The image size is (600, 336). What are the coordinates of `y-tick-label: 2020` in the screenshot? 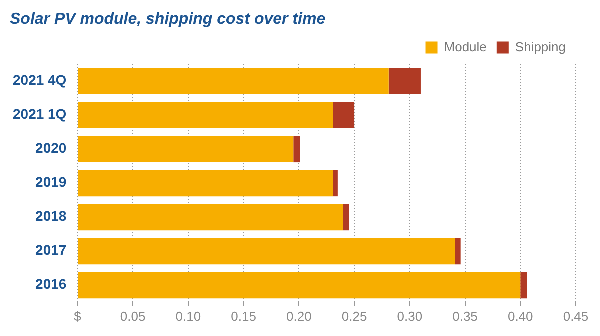 It's located at (51, 148).